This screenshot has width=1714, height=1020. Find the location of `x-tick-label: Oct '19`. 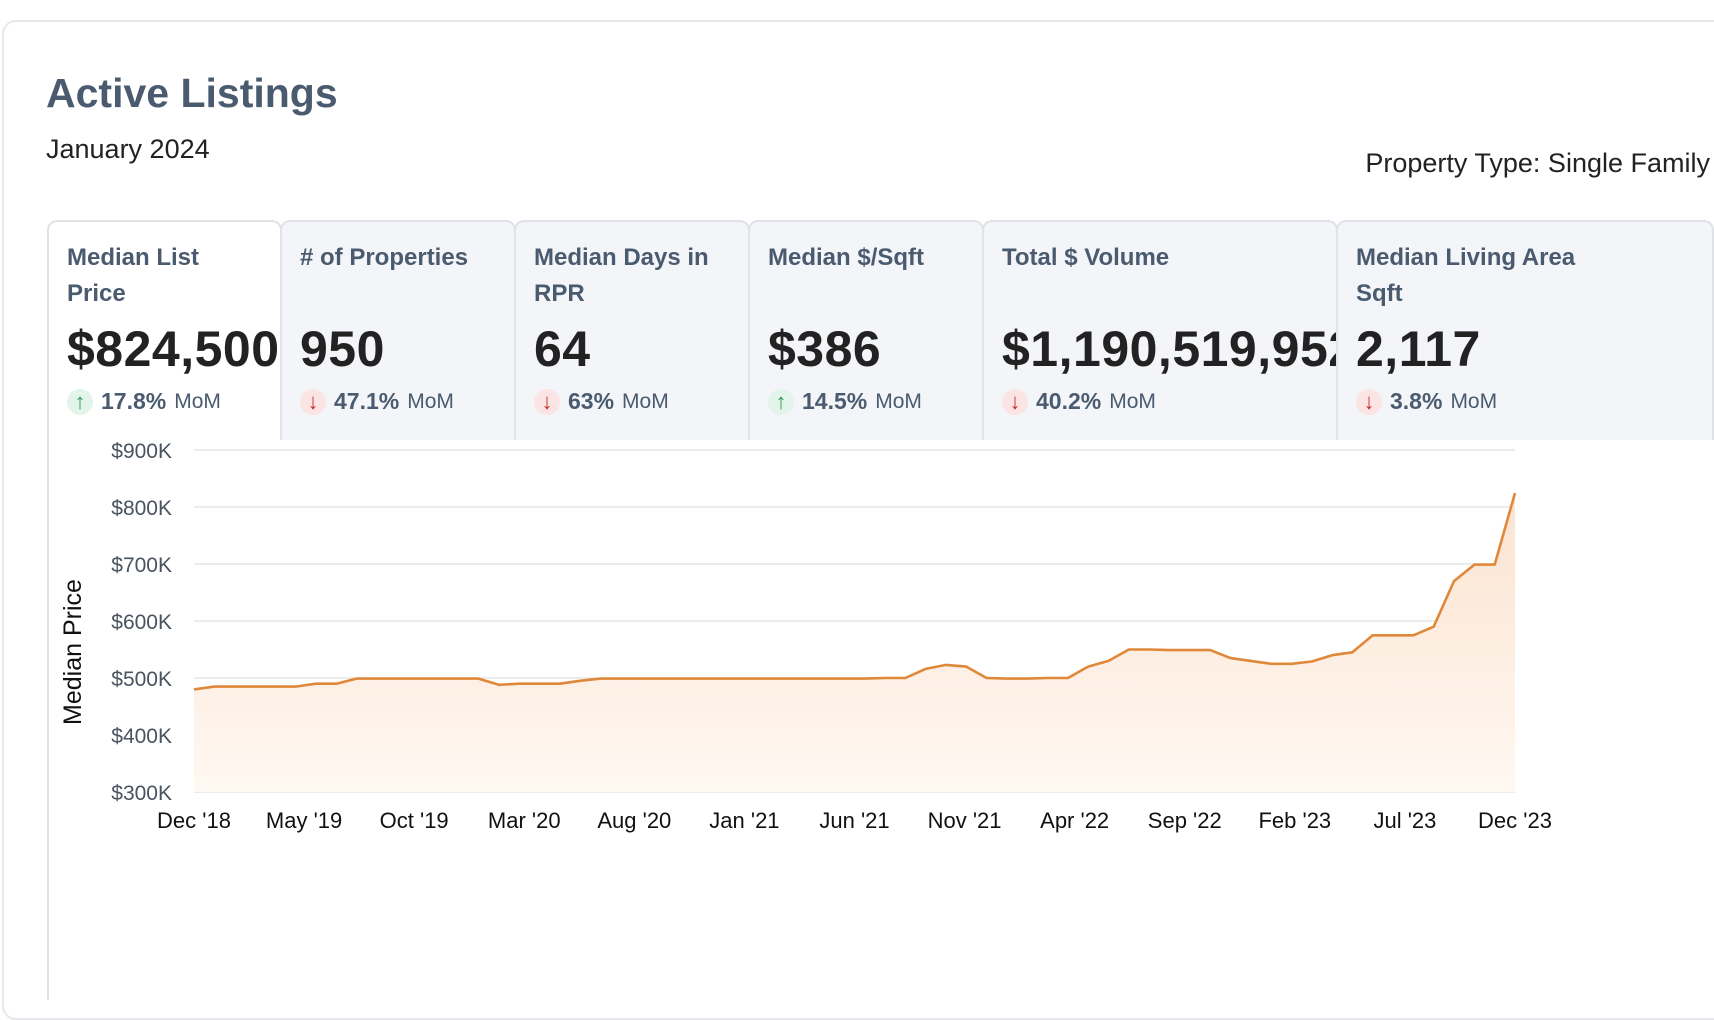

x-tick-label: Oct '19 is located at coordinates (414, 820).